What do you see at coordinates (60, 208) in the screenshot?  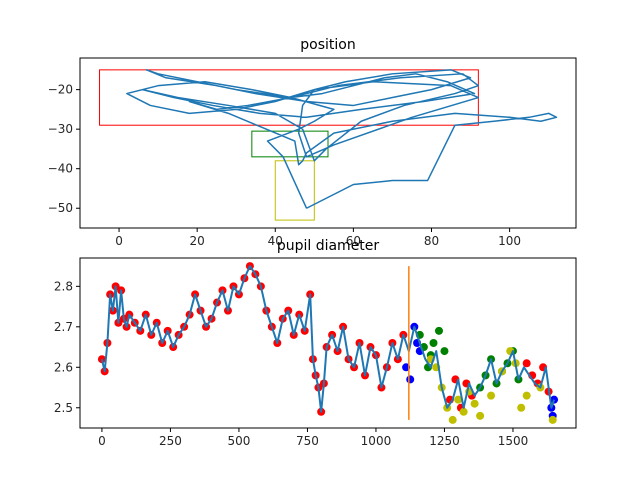 I see `y-tick-label: −50` at bounding box center [60, 208].